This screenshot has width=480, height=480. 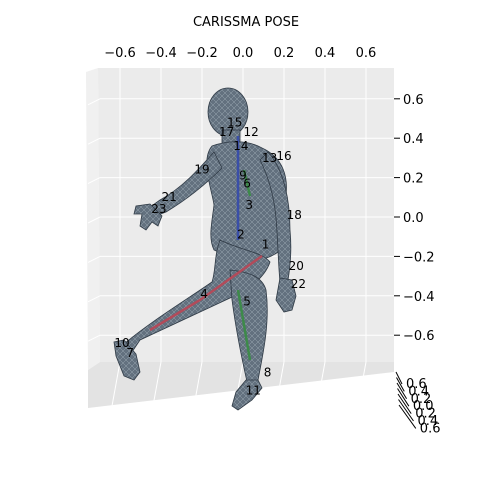 What do you see at coordinates (243, 53) in the screenshot?
I see `x-tick-label: 0.0` at bounding box center [243, 53].